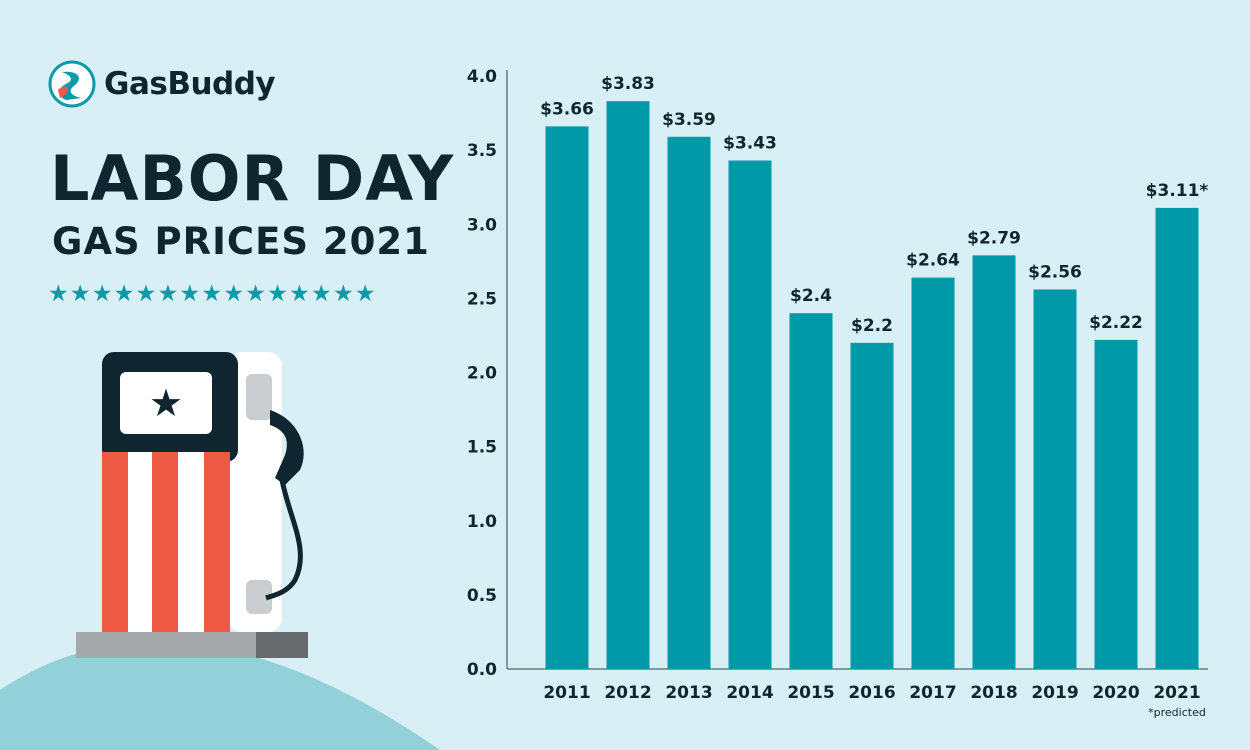 The image size is (1250, 750). I want to click on y-tick-label: 0.5, so click(482, 596).